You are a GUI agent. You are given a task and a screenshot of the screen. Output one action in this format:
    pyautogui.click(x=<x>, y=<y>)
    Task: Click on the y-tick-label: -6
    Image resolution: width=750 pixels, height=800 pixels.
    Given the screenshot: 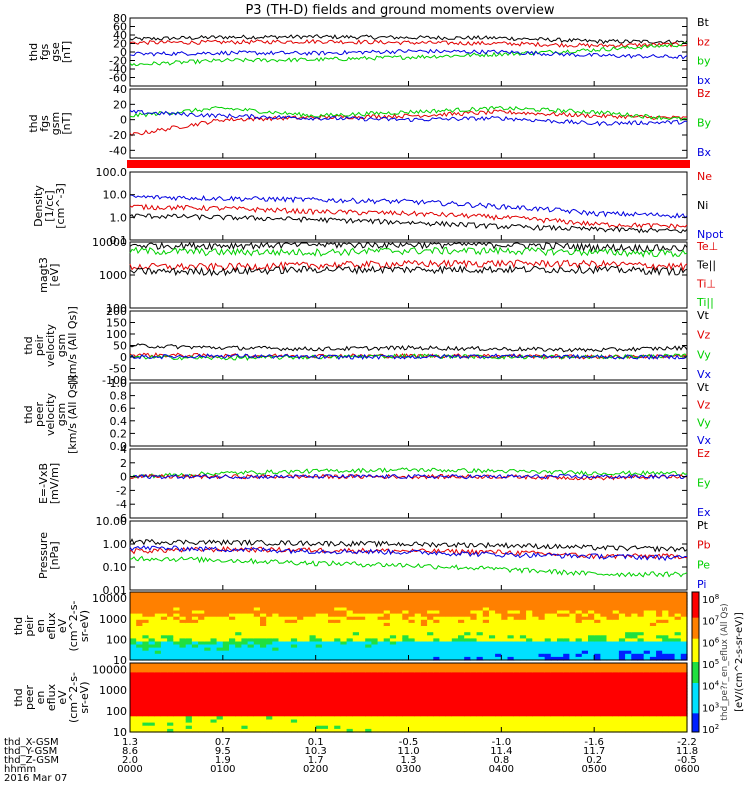 What is the action you would take?
    pyautogui.click(x=121, y=518)
    